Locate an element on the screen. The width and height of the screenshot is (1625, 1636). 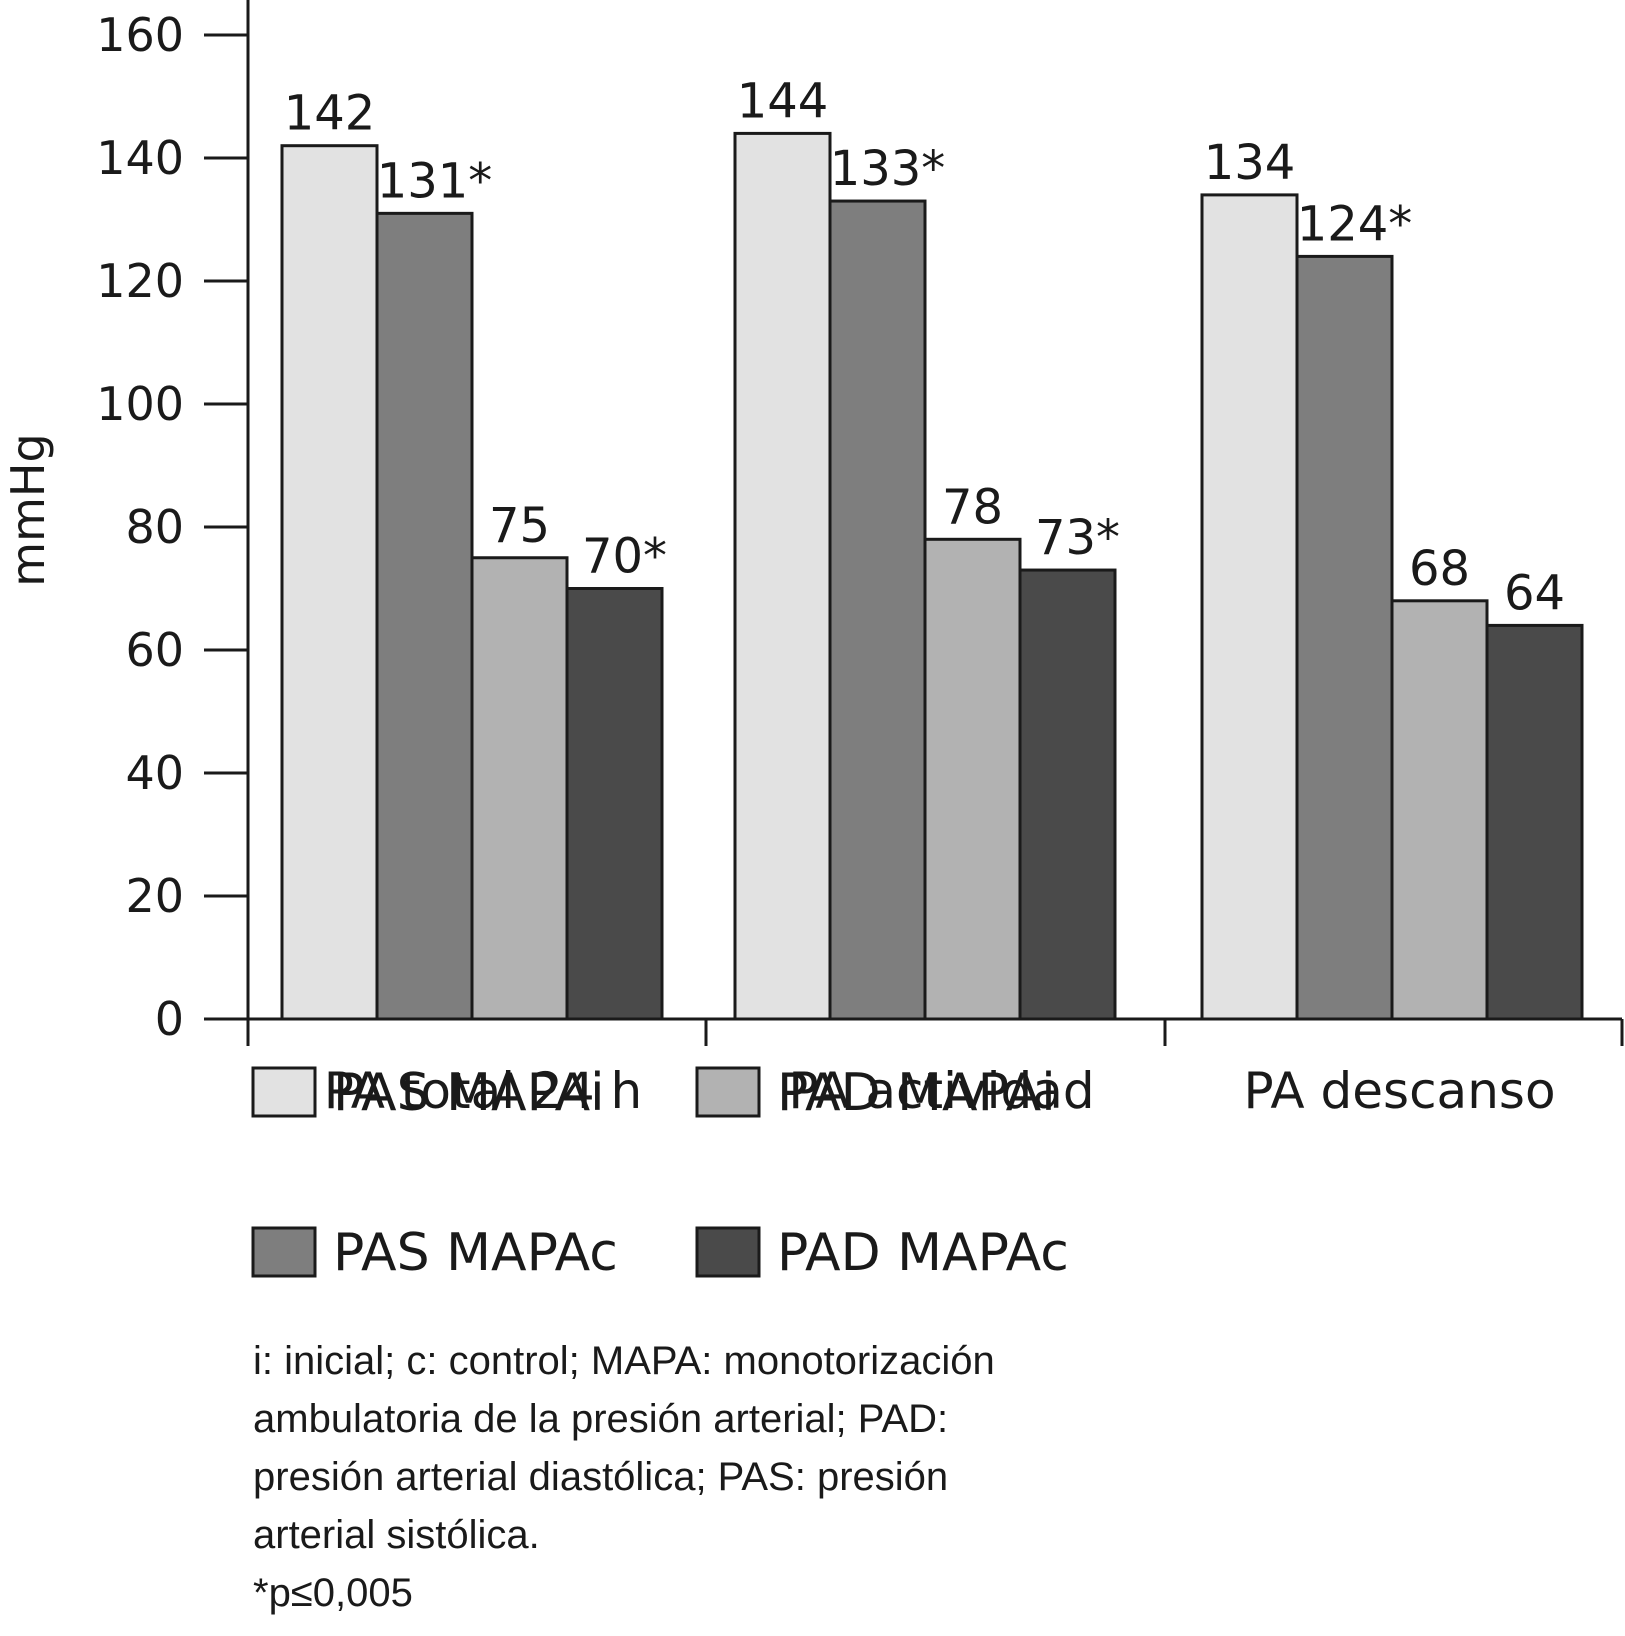
bar-value-label: 131* is located at coordinates (435, 181).